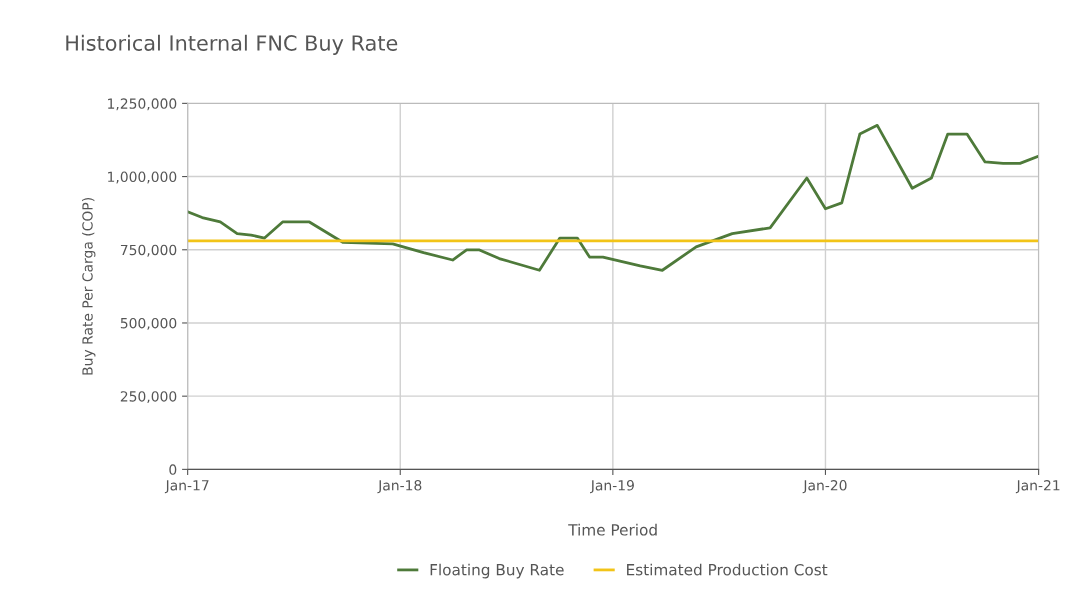 The image size is (1091, 608). Describe the element at coordinates (232, 44) in the screenshot. I see `chart-title: Historical Internal FNC Buy Rate` at that location.